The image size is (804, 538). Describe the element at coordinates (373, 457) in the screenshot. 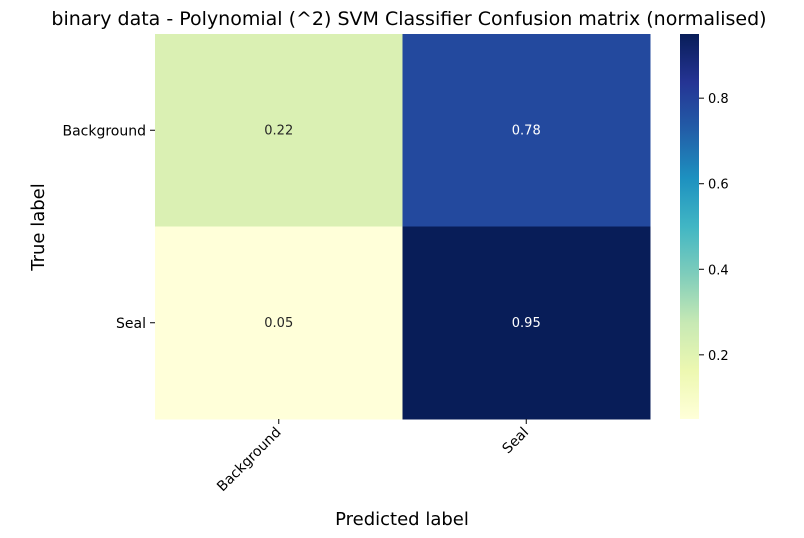

I see `x-axis-ticks: Background Seal` at that location.